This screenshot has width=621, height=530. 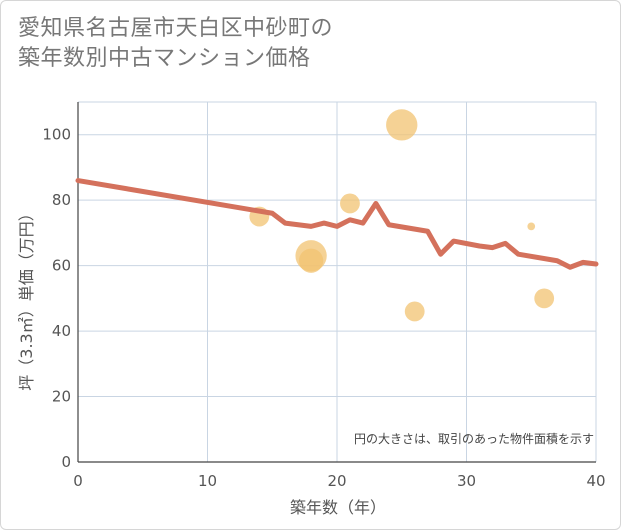 What do you see at coordinates (61, 266) in the screenshot?
I see `y-tick-label: 60` at bounding box center [61, 266].